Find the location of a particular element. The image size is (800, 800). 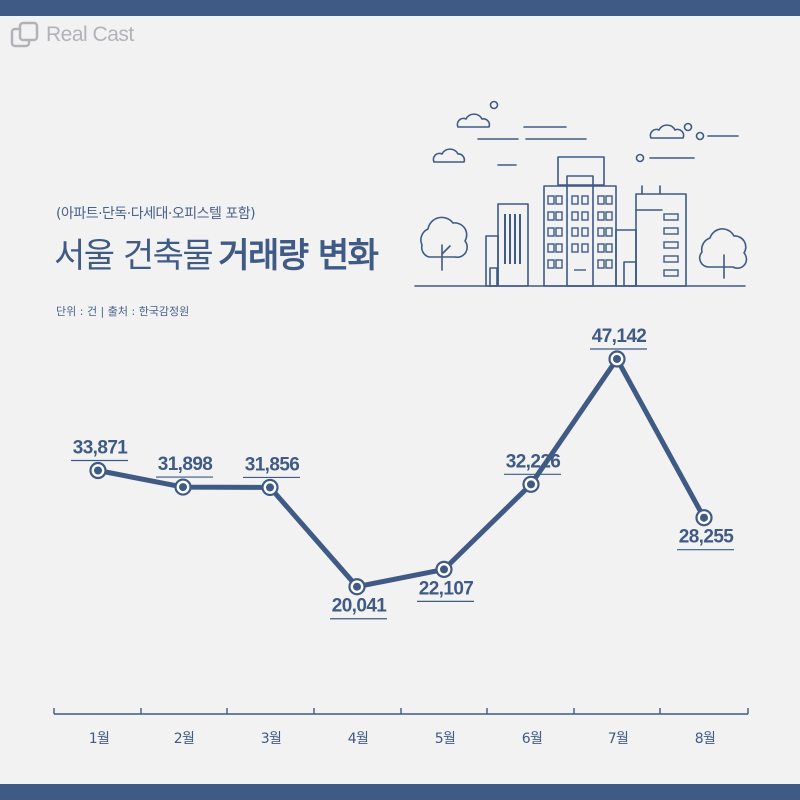

data-label: 47,142 is located at coordinates (618, 338).